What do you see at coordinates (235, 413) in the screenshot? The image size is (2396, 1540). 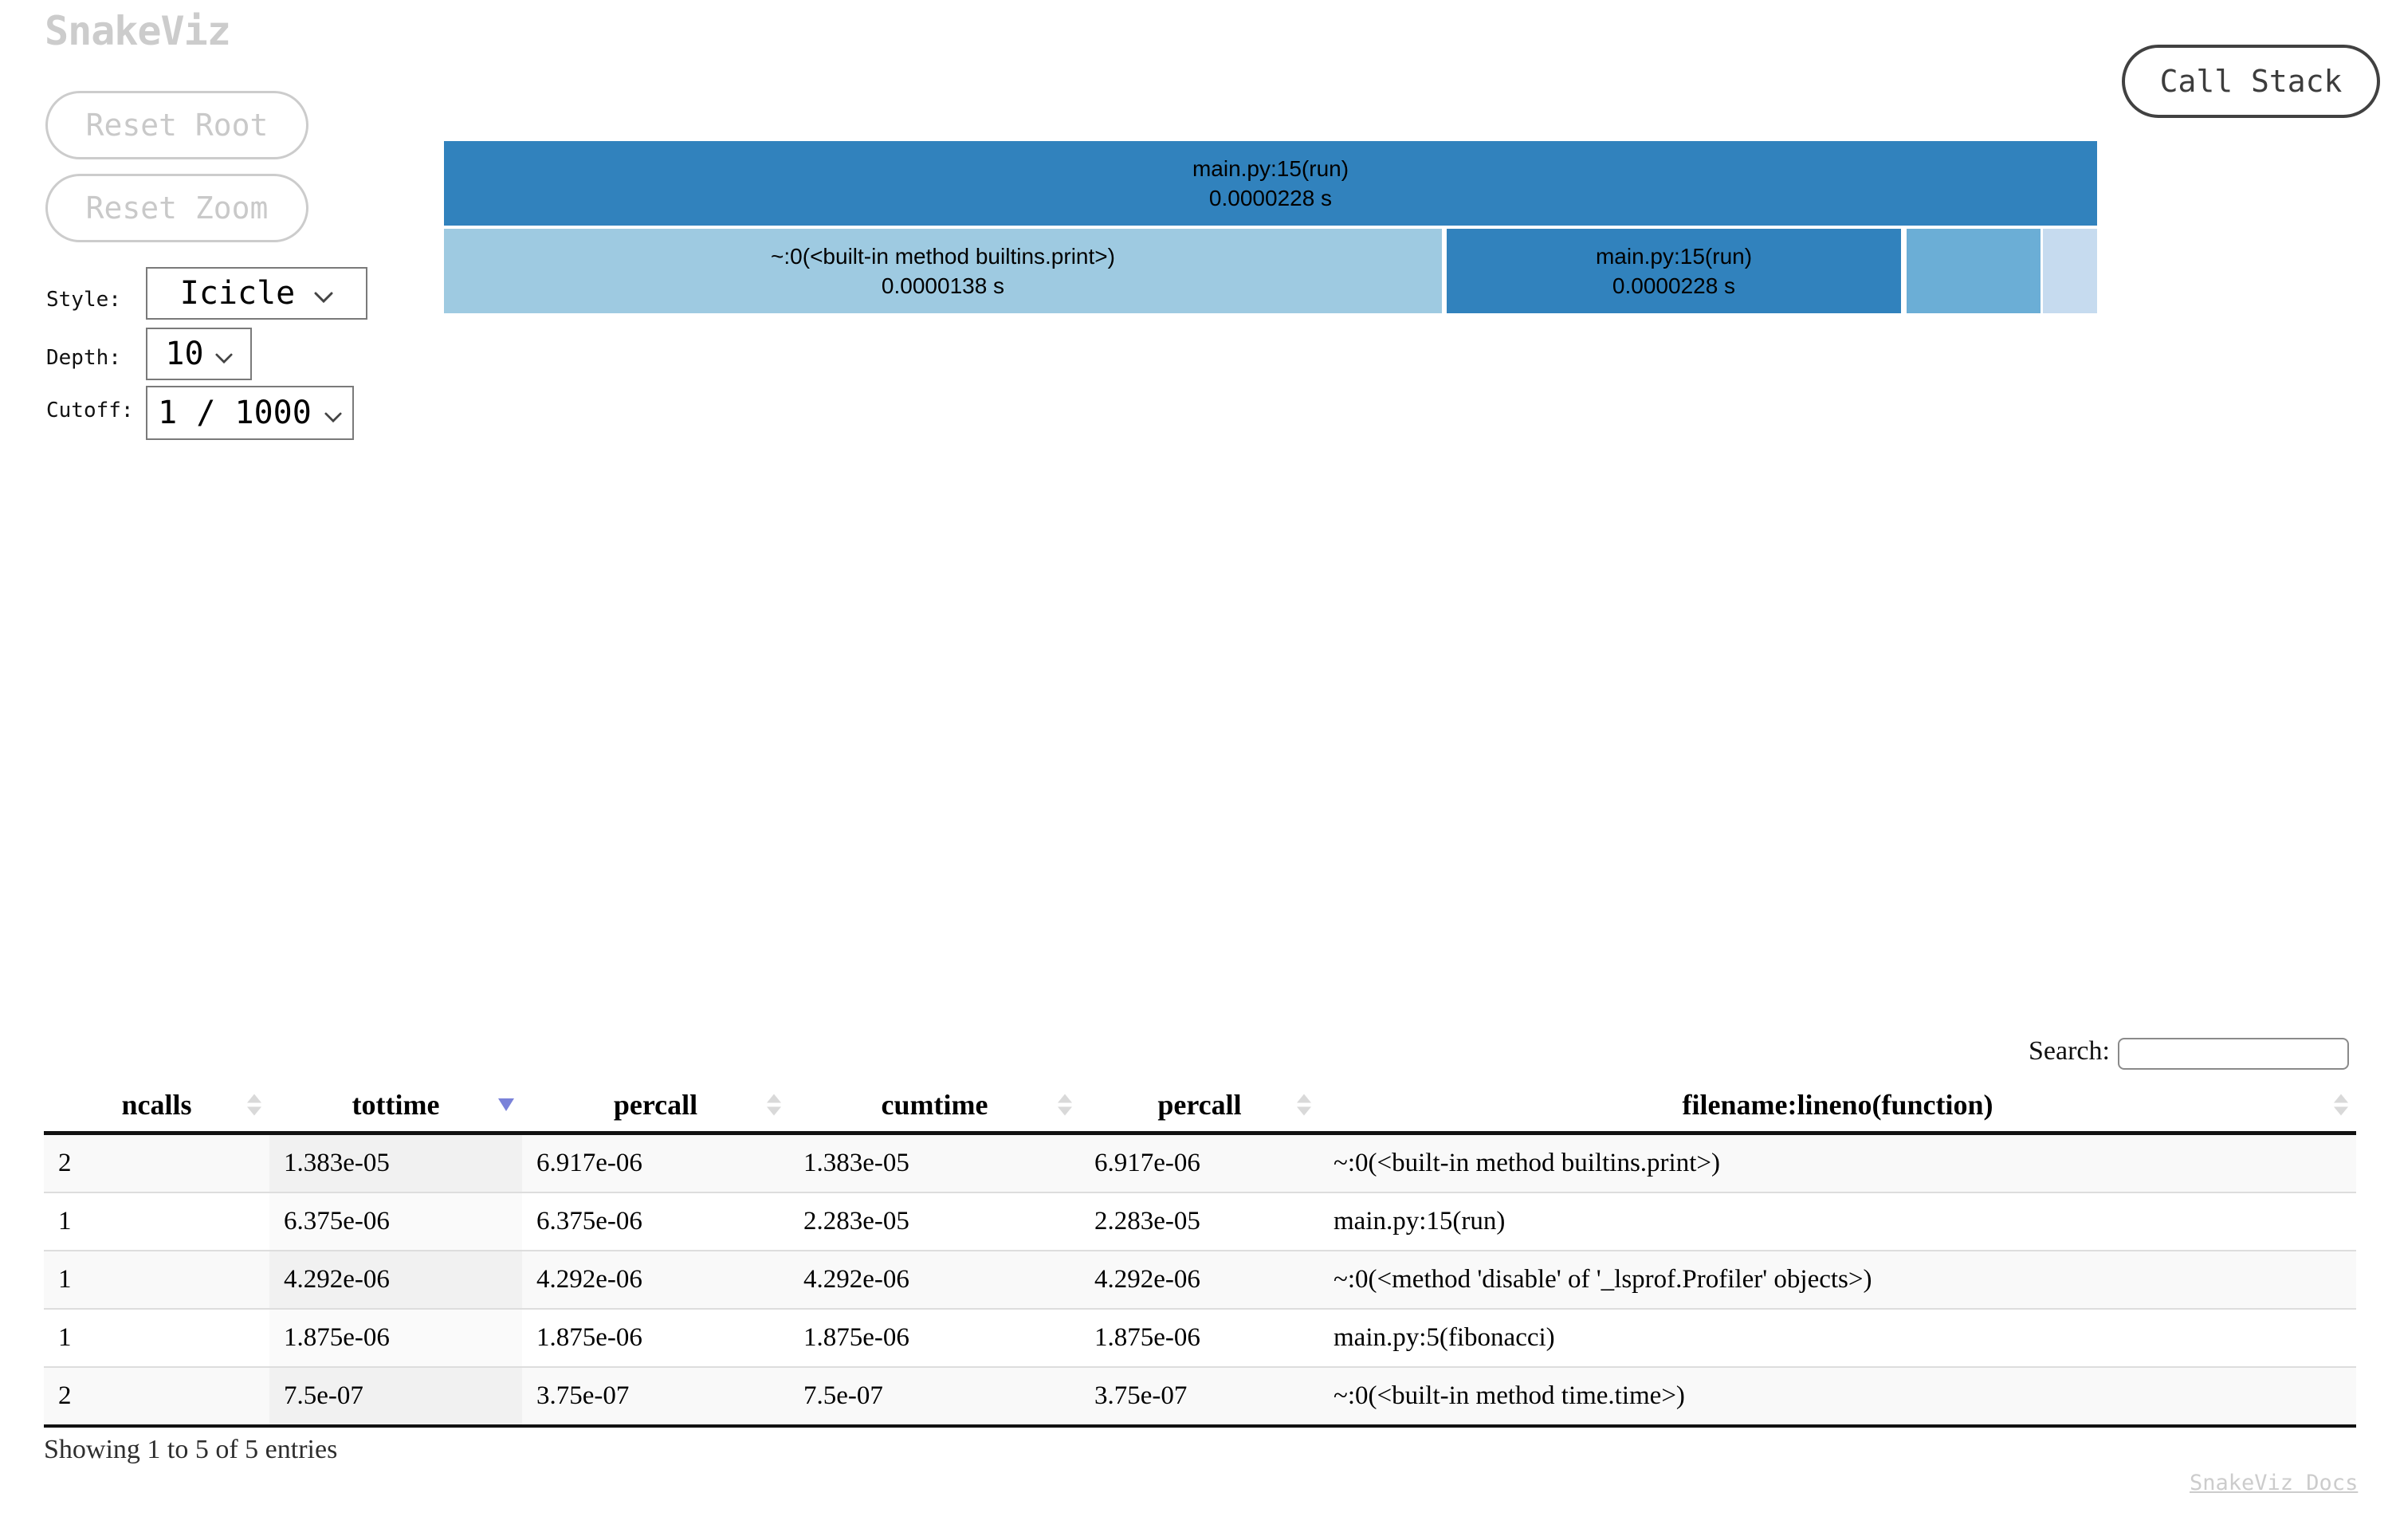 I see `cutoff-select-value: 1 / 1000` at bounding box center [235, 413].